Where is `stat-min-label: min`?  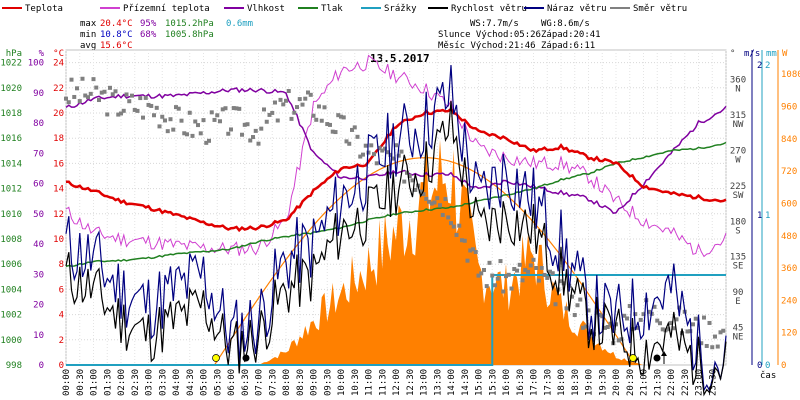 stat-min-label: min is located at coordinates (88, 35).